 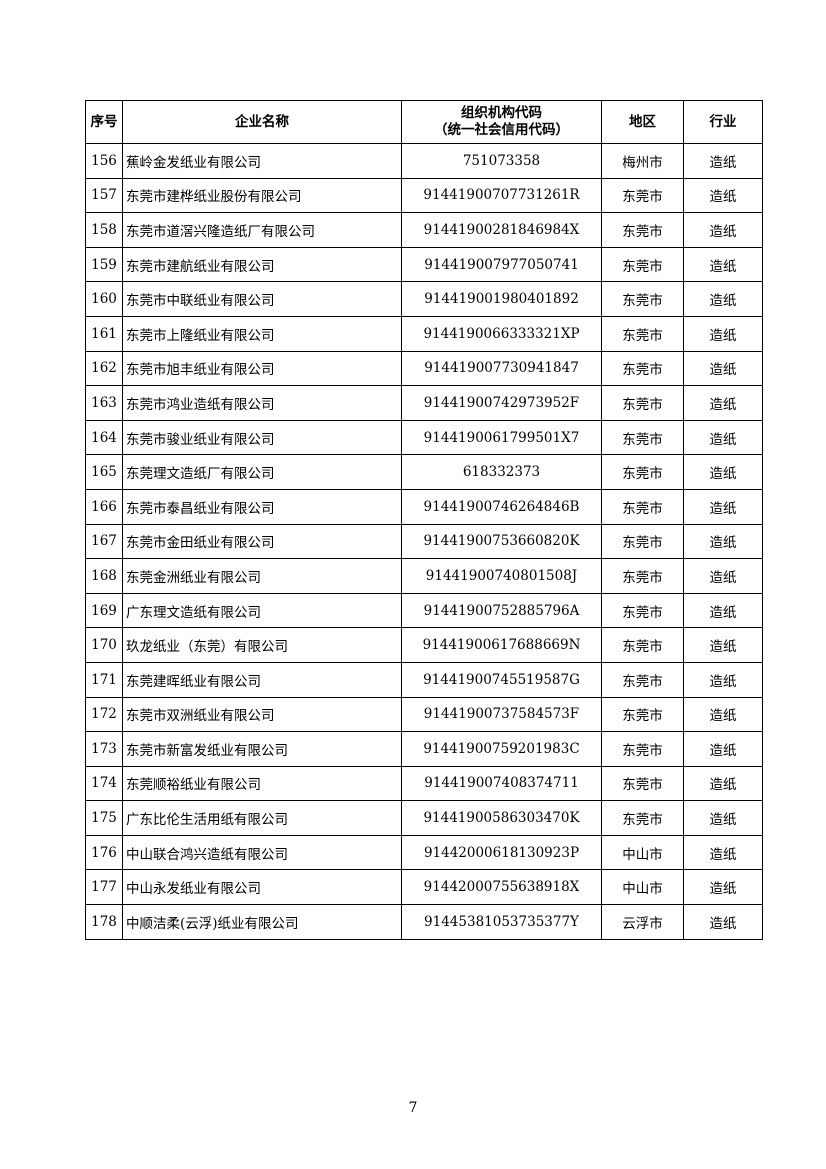 What do you see at coordinates (501, 714) in the screenshot?
I see `org-code: 91441900737584573F` at bounding box center [501, 714].